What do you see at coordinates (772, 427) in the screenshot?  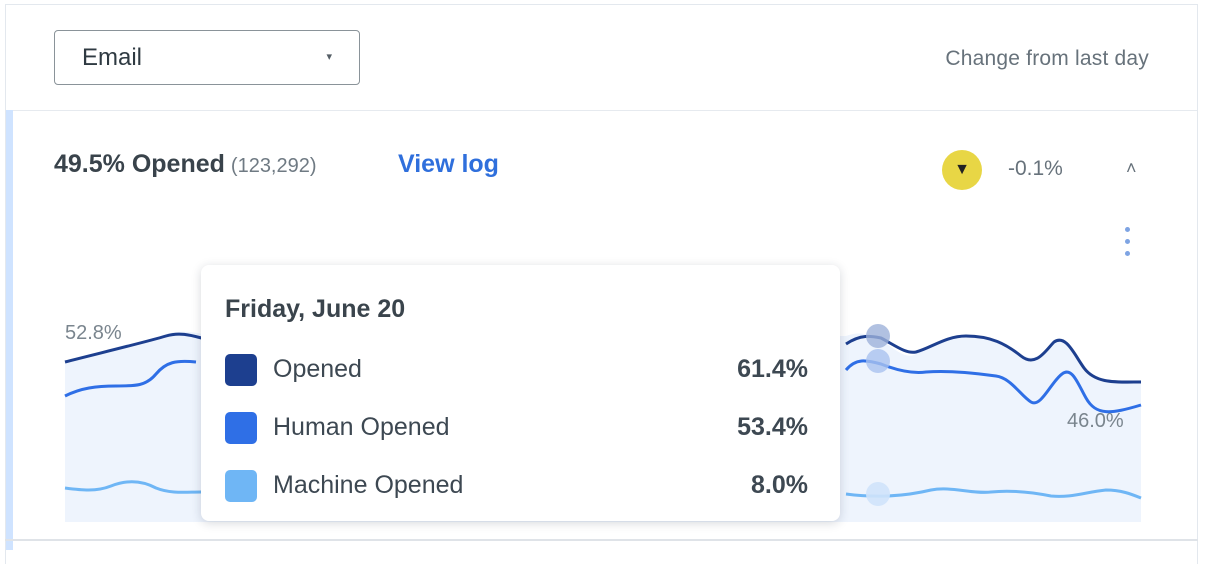 I see `tooltip-value: 53.4%` at bounding box center [772, 427].